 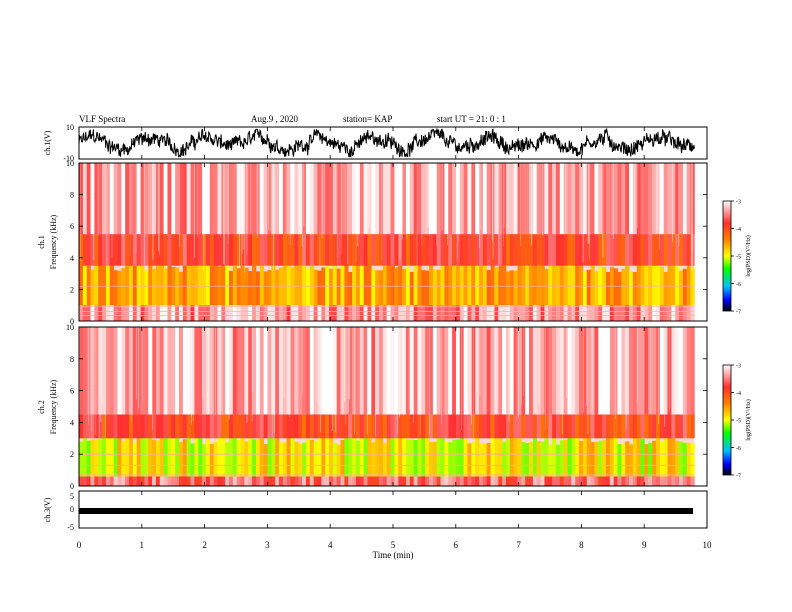 What do you see at coordinates (738, 258) in the screenshot?
I see `colorbar-tick-label: -5` at bounding box center [738, 258].